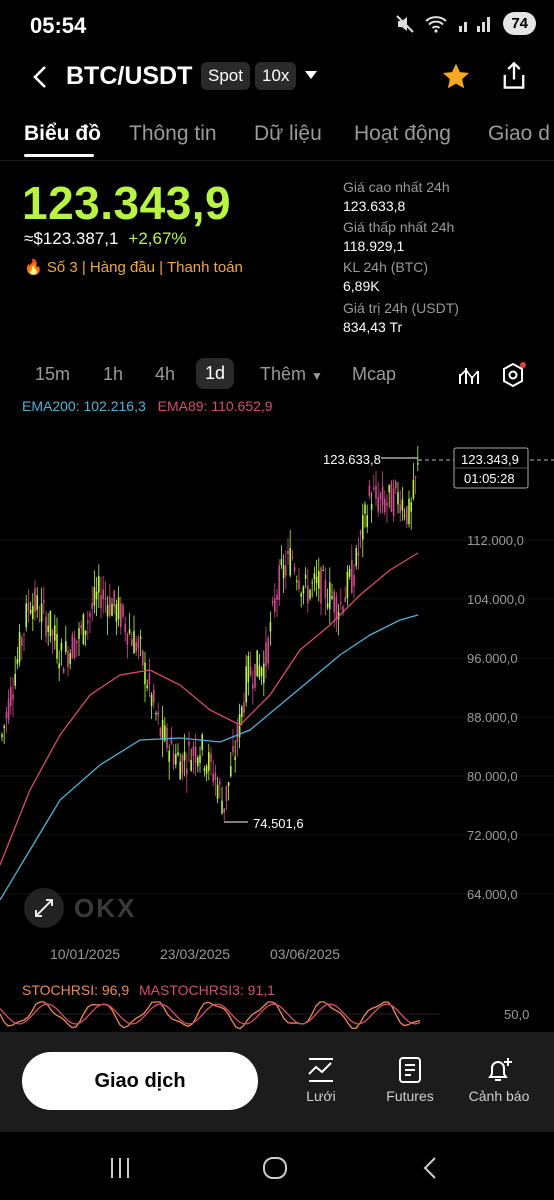  Describe the element at coordinates (456, 77) in the screenshot. I see `favorite-star-icon` at that location.